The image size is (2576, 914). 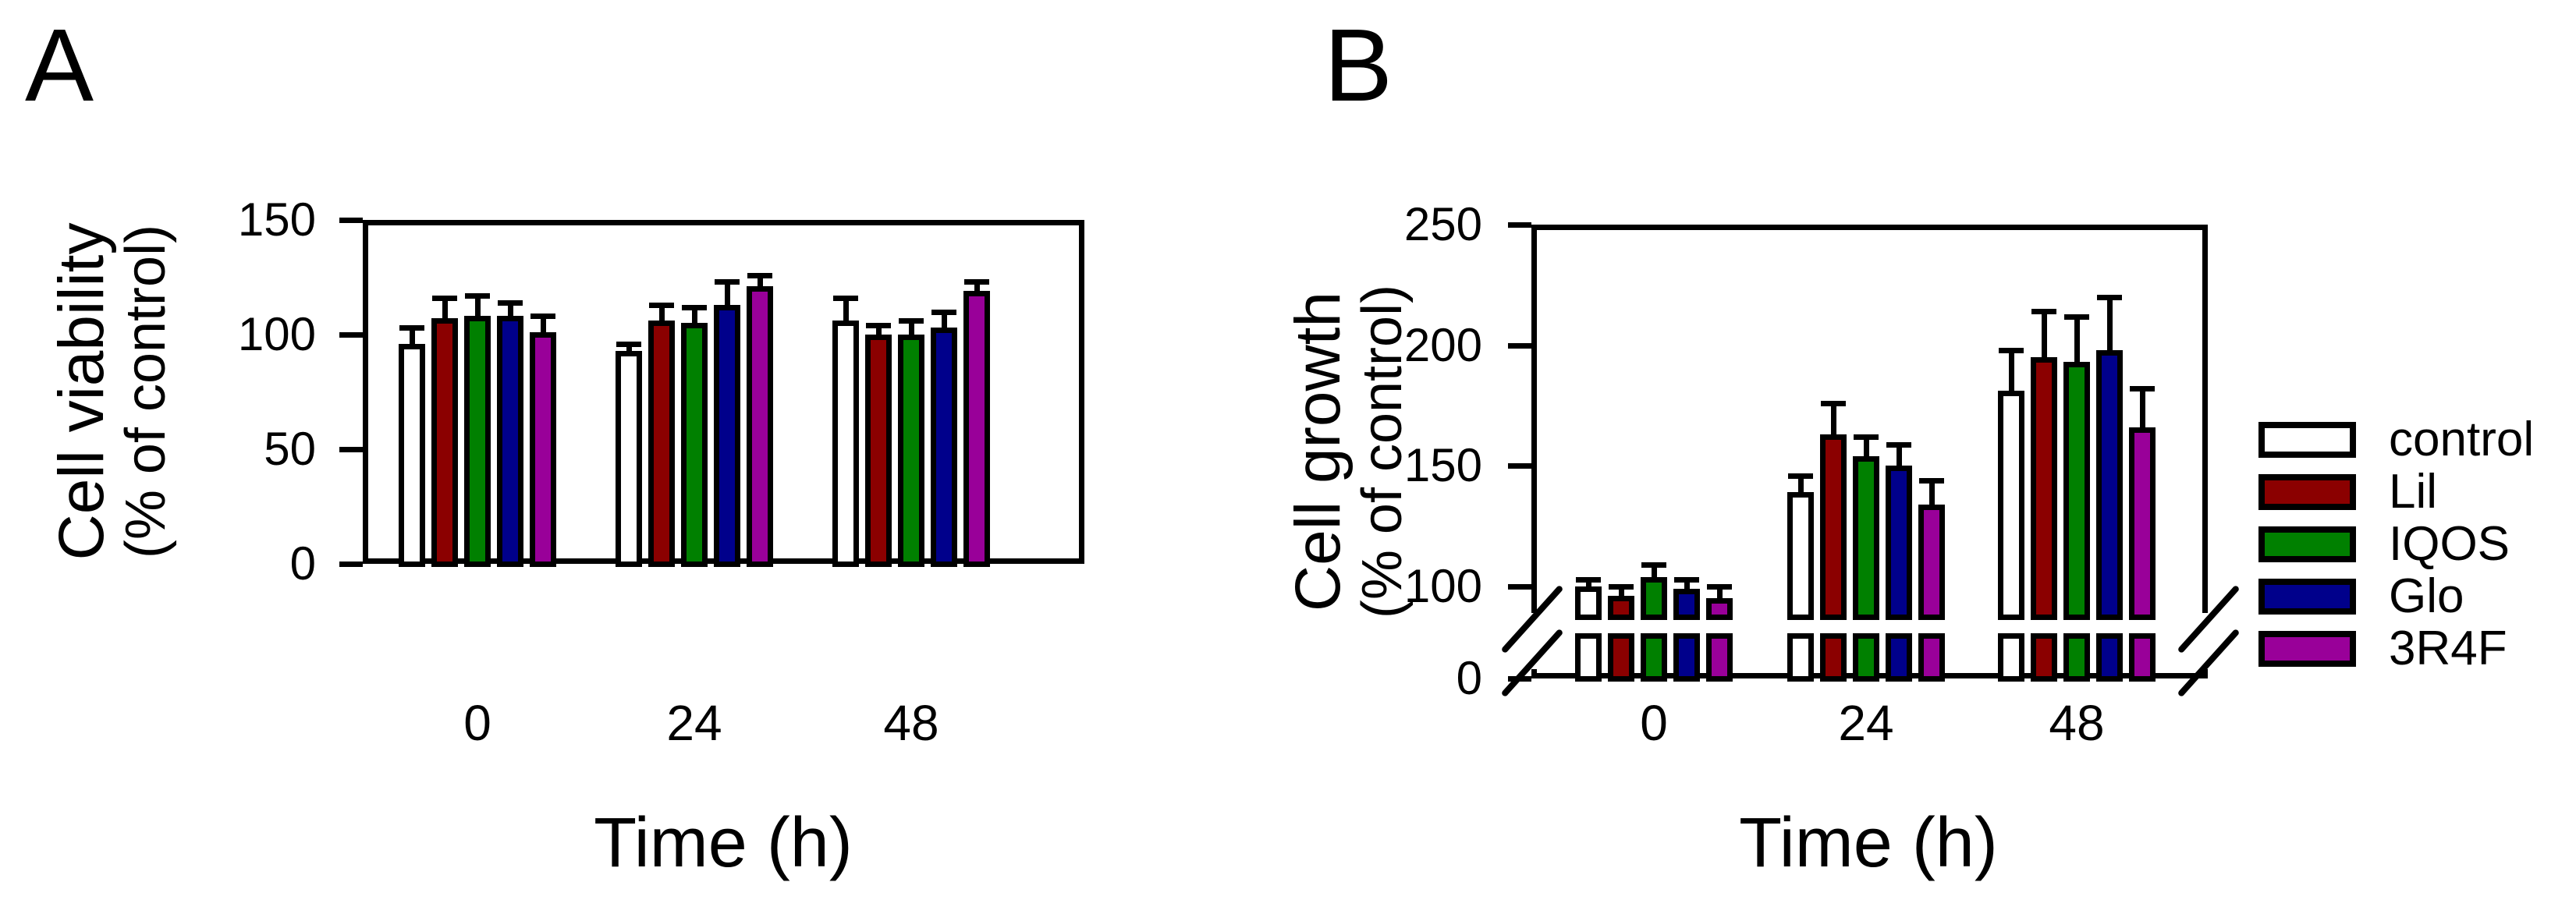 I want to click on legend-item-3r4f: 3R4F, so click(x=2382, y=649).